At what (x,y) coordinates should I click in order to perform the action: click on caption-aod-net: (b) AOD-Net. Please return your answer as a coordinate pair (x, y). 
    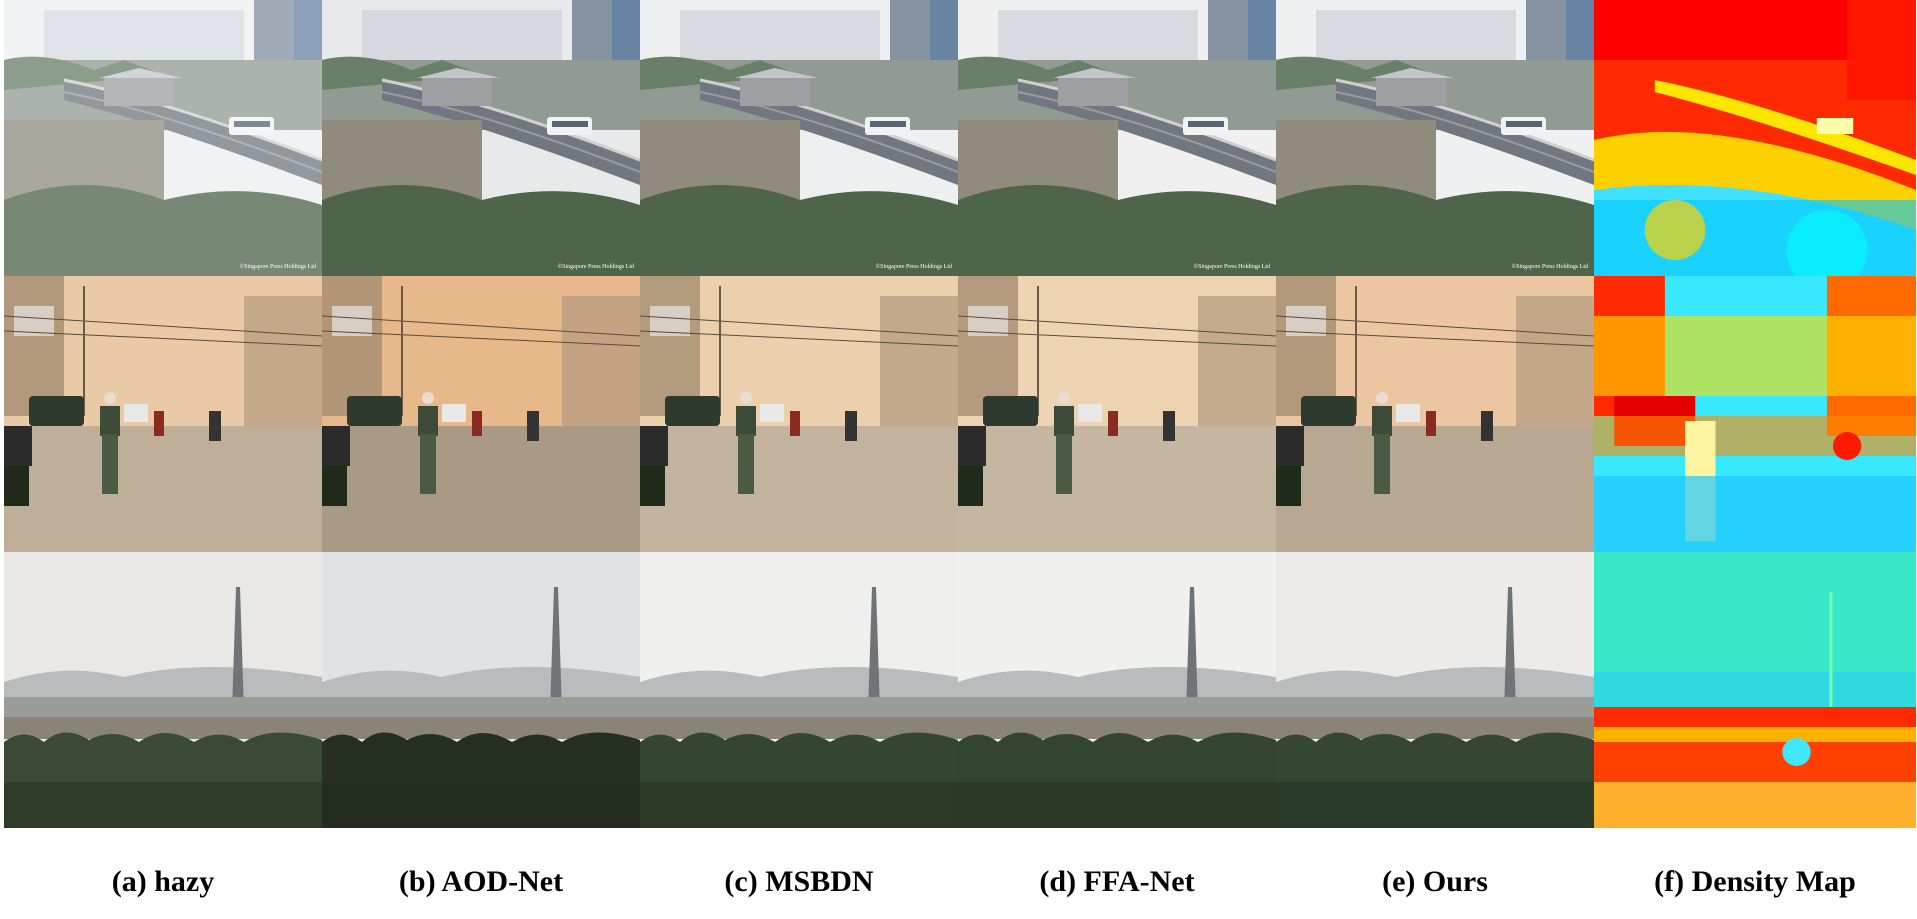
    Looking at the image, I should click on (481, 881).